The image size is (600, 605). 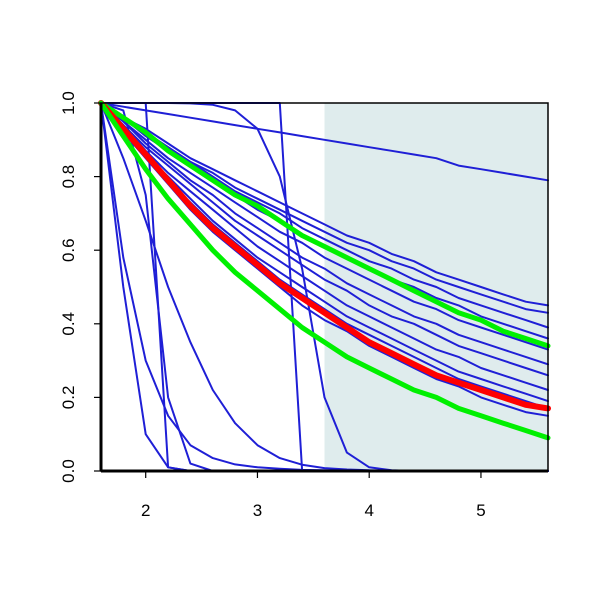 I want to click on y-tick-label: 0.0, so click(x=68, y=471).